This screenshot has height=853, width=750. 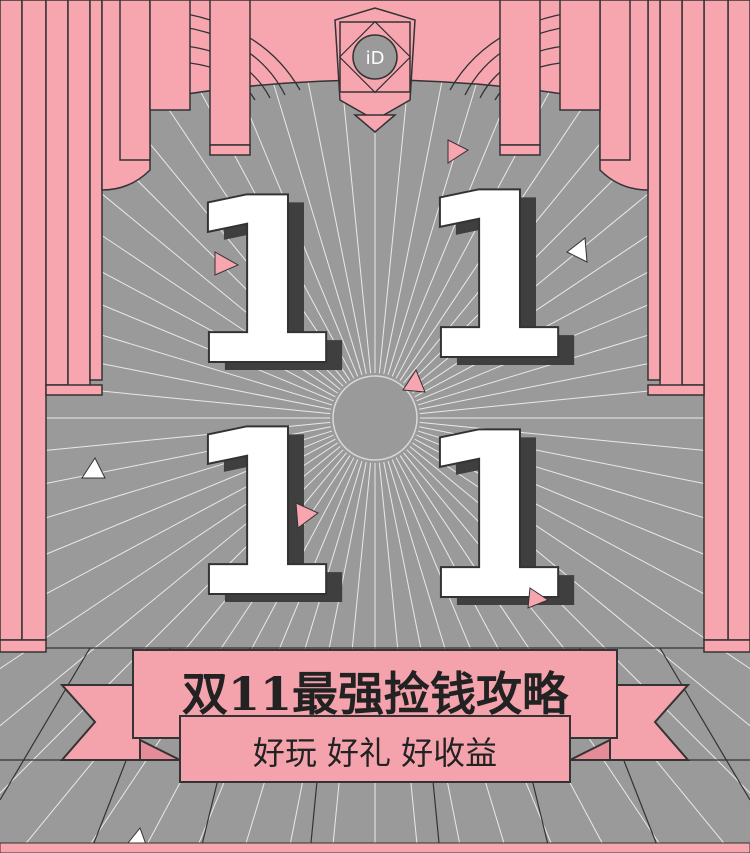 I want to click on logo-text: iD, so click(x=375, y=58).